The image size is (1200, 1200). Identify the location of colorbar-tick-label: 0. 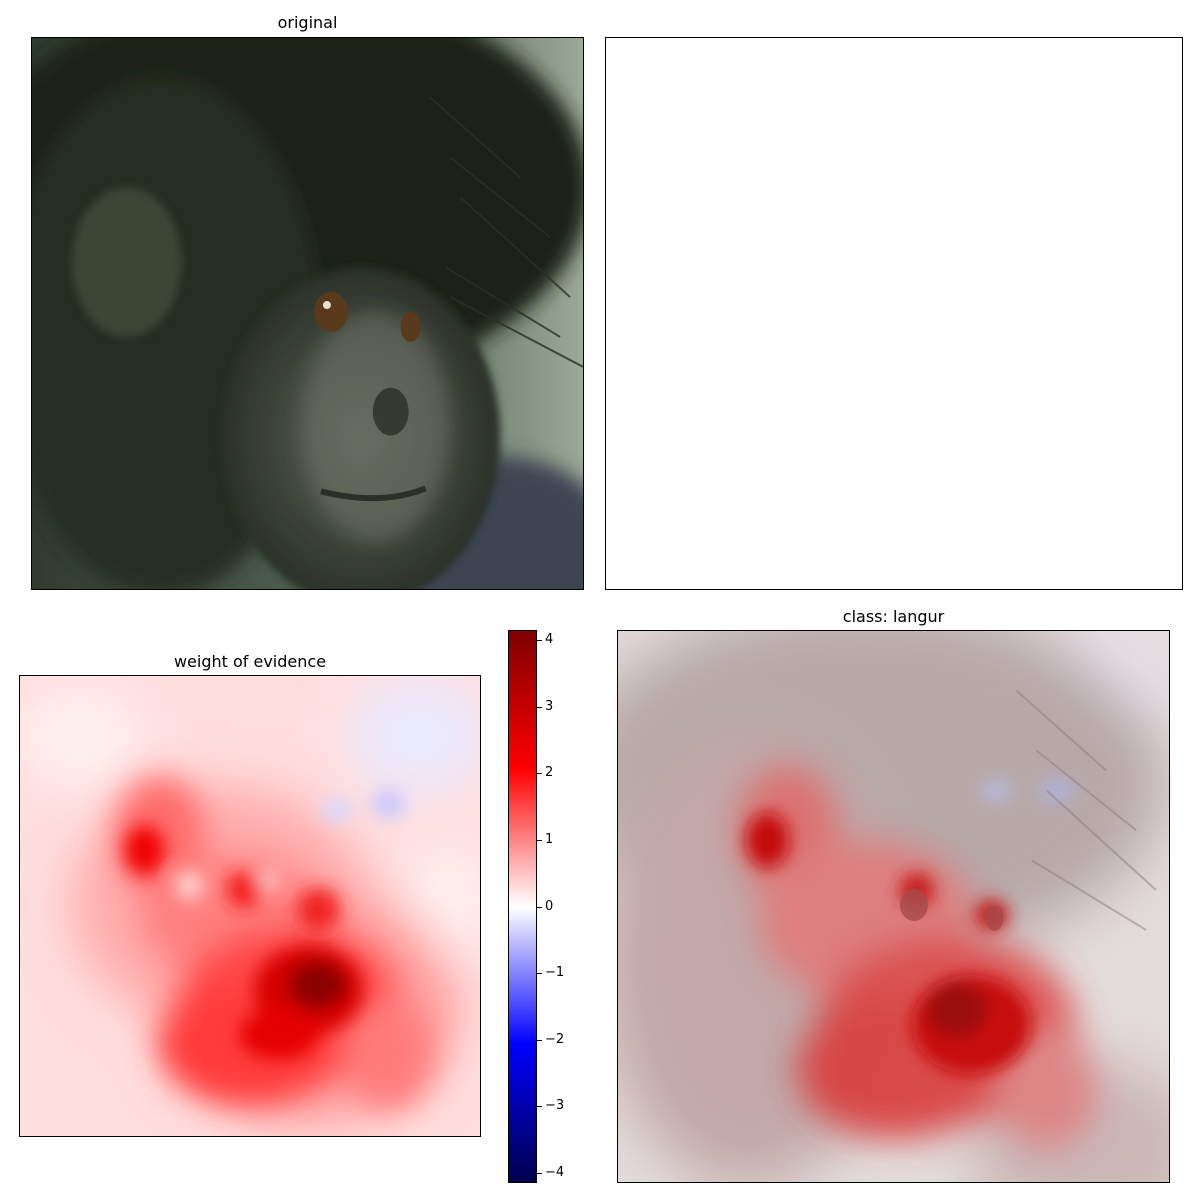
(549, 906).